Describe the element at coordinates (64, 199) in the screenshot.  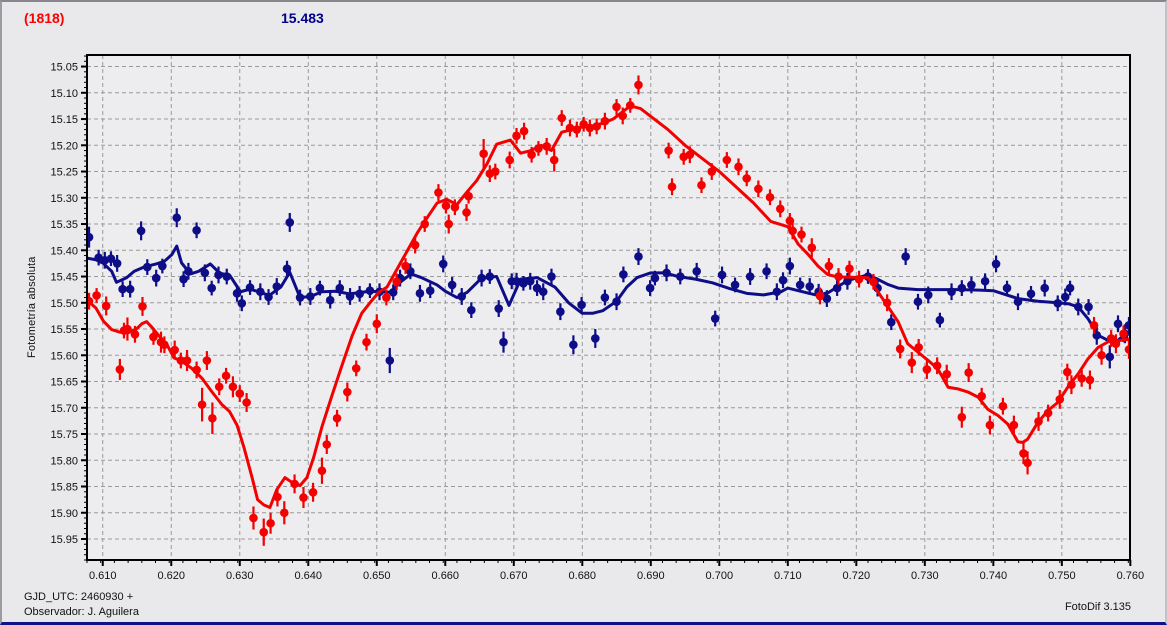
I see `svg-text: 15.30` at that location.